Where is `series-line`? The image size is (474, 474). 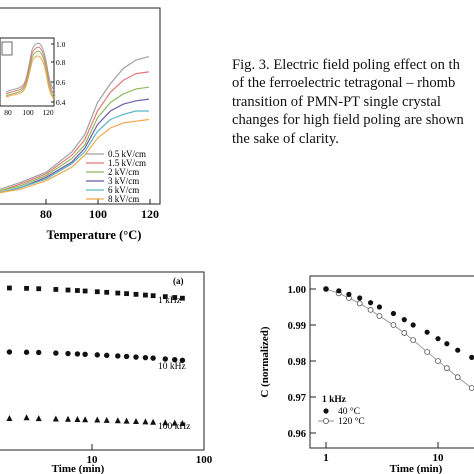 series-line is located at coordinates (399, 339).